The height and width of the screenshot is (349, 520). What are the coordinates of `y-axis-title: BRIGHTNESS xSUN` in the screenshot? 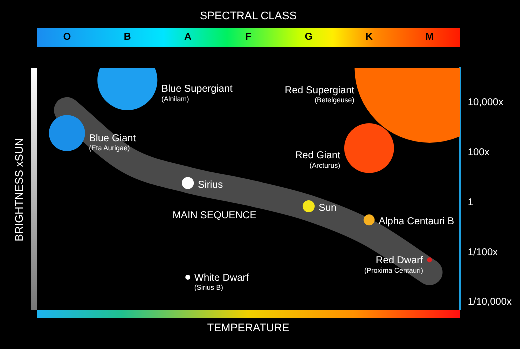 It's located at (20, 190).